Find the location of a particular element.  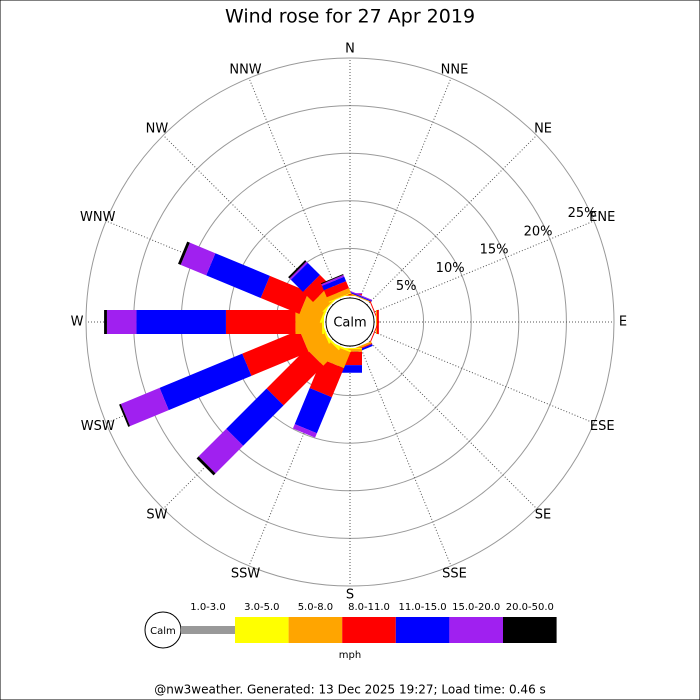

direction-label: E is located at coordinates (623, 322).